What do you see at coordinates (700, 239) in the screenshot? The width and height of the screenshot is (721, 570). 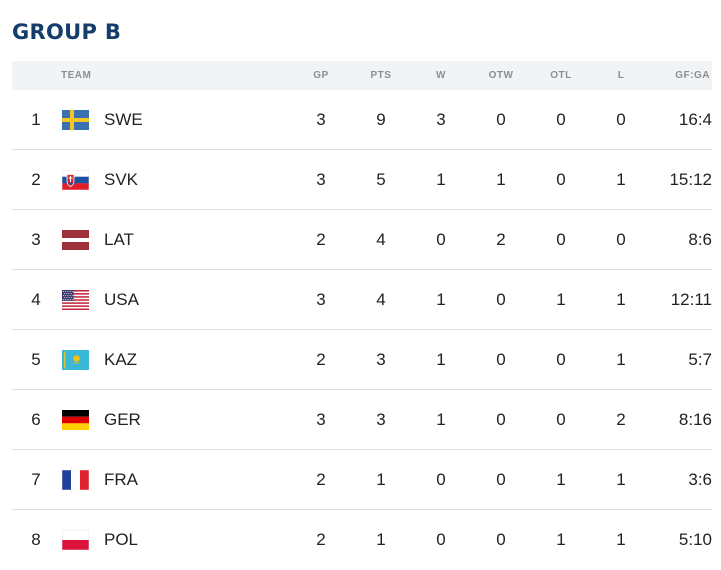 I see `gfga-value: 8:6` at bounding box center [700, 239].